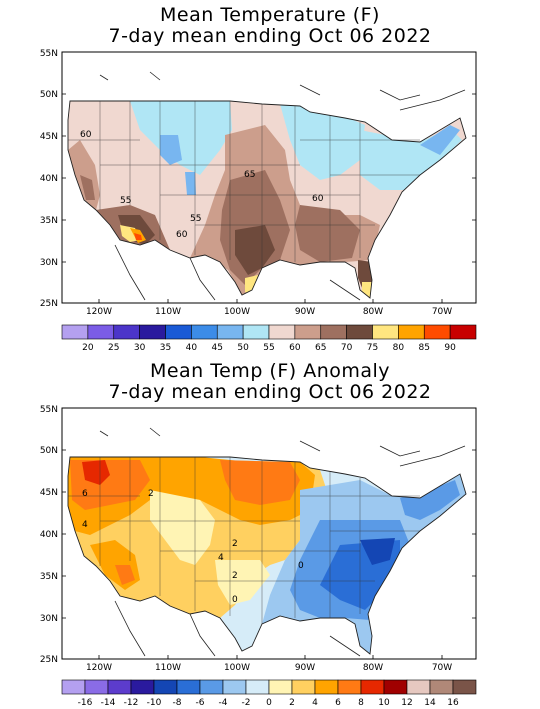 This screenshot has width=540, height=709. I want to click on lat-label: 40N, so click(49, 179).